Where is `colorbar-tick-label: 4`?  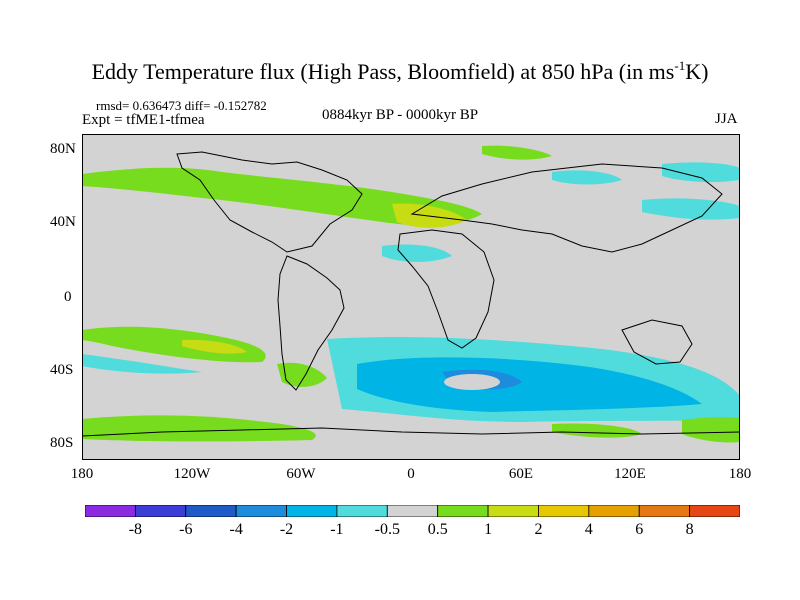 colorbar-tick-label: 4 is located at coordinates (588, 529).